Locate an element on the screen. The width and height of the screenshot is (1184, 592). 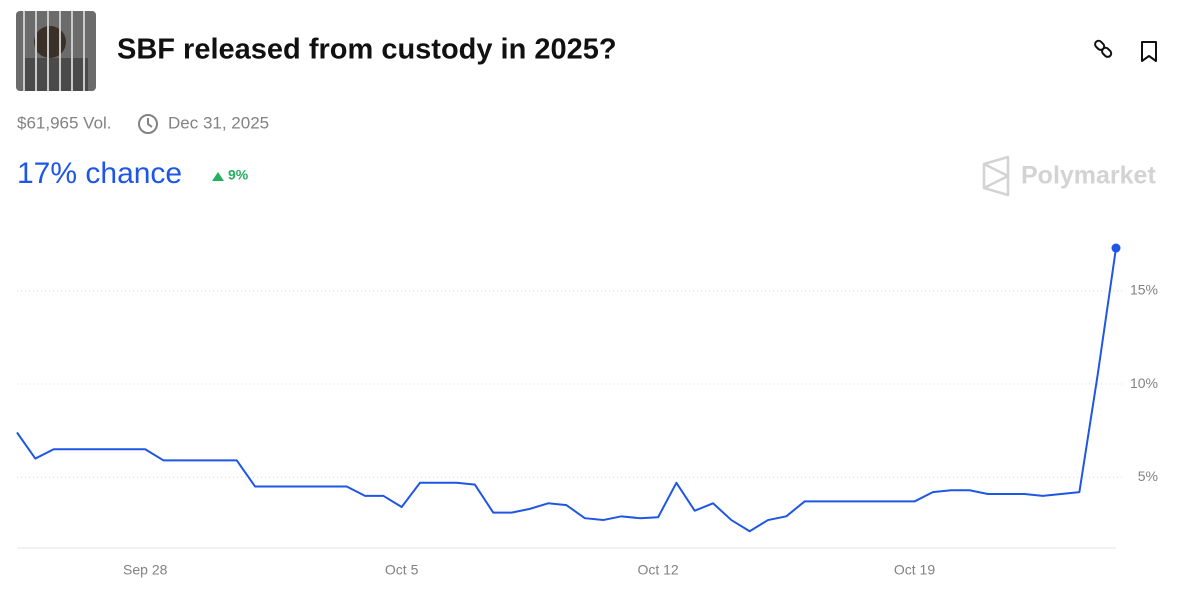
title: SBF released from custody in 2025? is located at coordinates (367, 50).